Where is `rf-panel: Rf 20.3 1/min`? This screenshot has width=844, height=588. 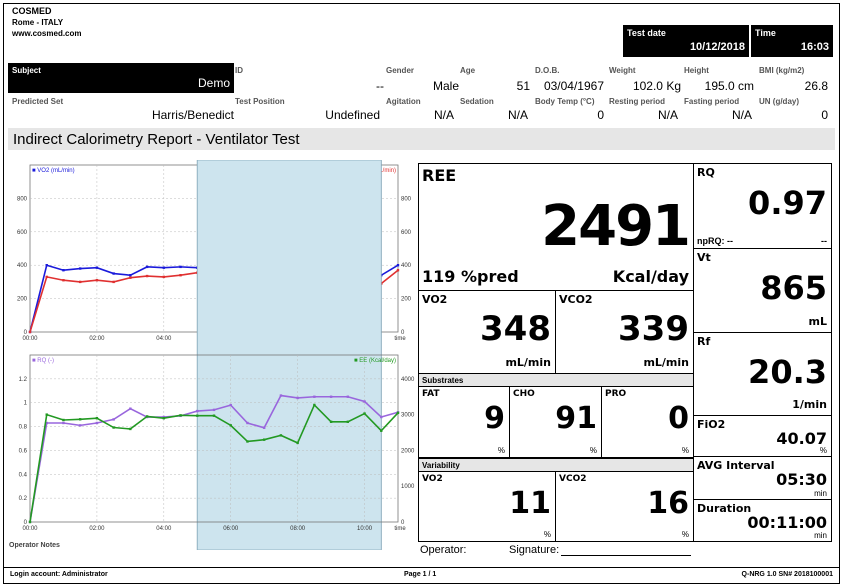
rf-panel: Rf 20.3 1/min is located at coordinates (762, 374).